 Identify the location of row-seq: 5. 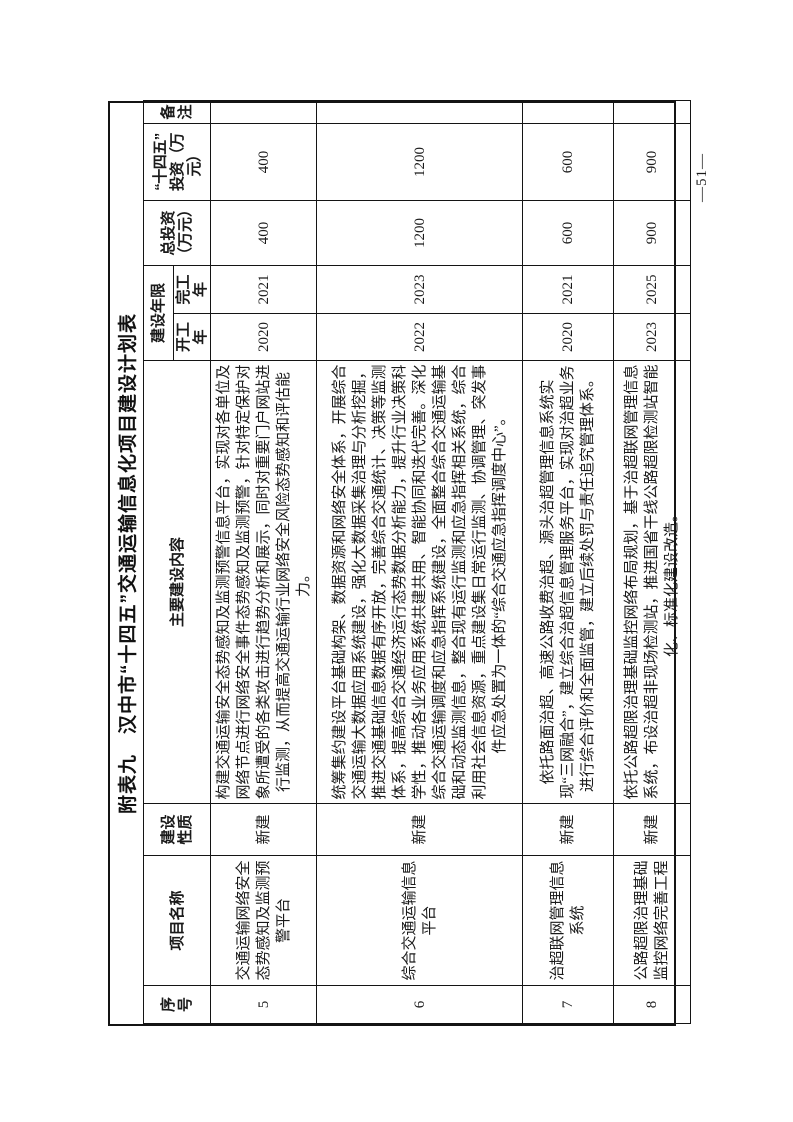
(263, 1004).